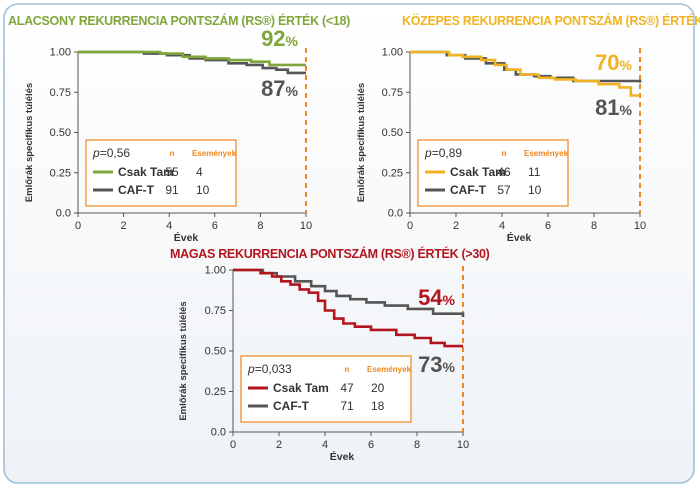 This screenshot has height=489, width=700. What do you see at coordinates (347, 388) in the screenshot?
I see `legend-n: 47` at bounding box center [347, 388].